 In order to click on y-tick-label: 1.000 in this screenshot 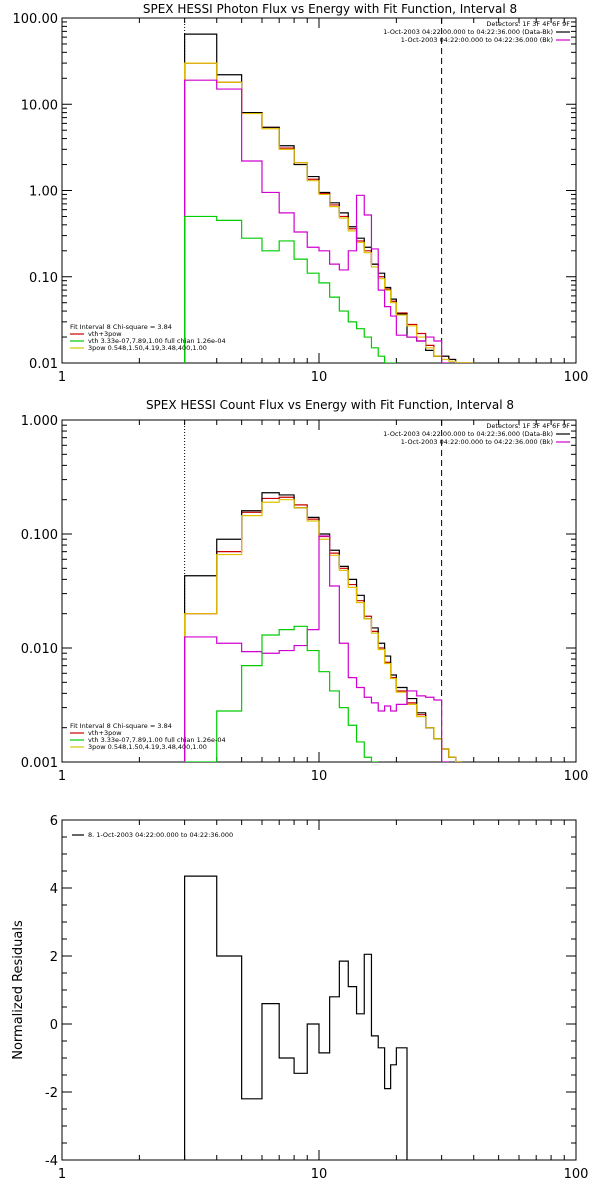, I will do `click(39, 421)`.